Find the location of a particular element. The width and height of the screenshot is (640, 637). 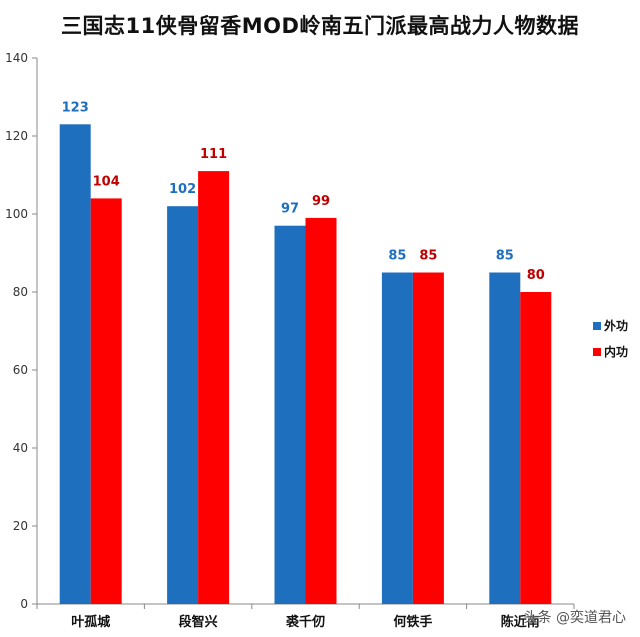

bar-外功-何铁手 is located at coordinates (397, 438).